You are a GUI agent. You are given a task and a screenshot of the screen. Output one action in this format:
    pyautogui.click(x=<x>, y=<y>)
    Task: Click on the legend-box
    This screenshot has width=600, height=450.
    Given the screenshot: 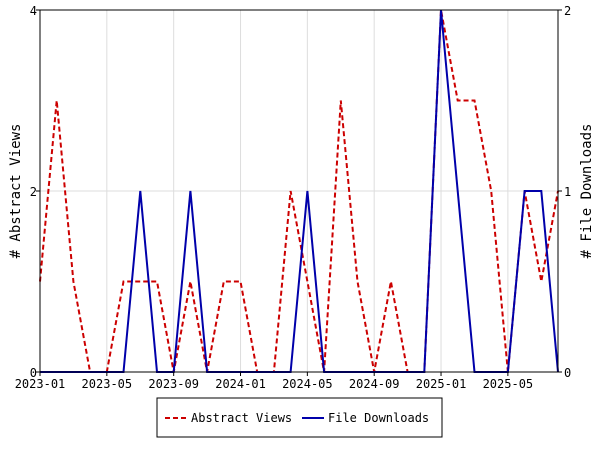 What is the action you would take?
    pyautogui.click(x=299, y=417)
    